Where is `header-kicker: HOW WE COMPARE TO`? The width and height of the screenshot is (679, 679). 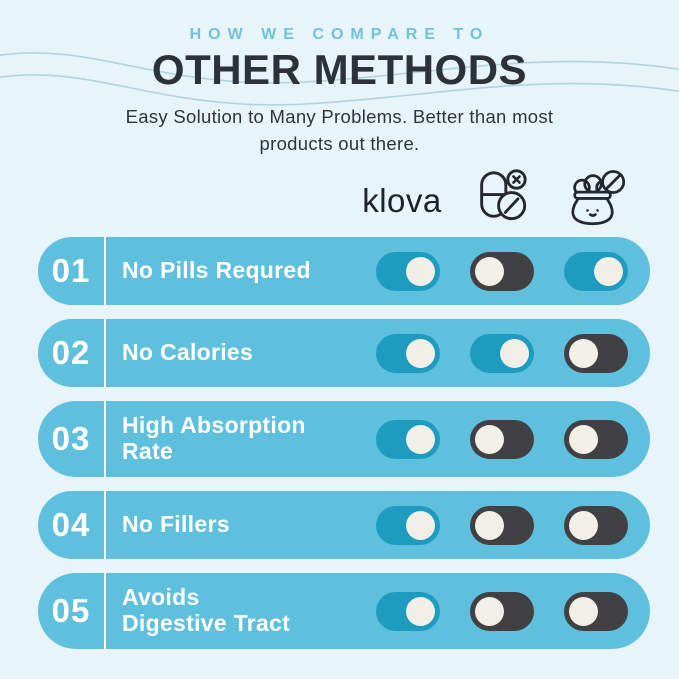 header-kicker: HOW WE COMPARE TO is located at coordinates (339, 34).